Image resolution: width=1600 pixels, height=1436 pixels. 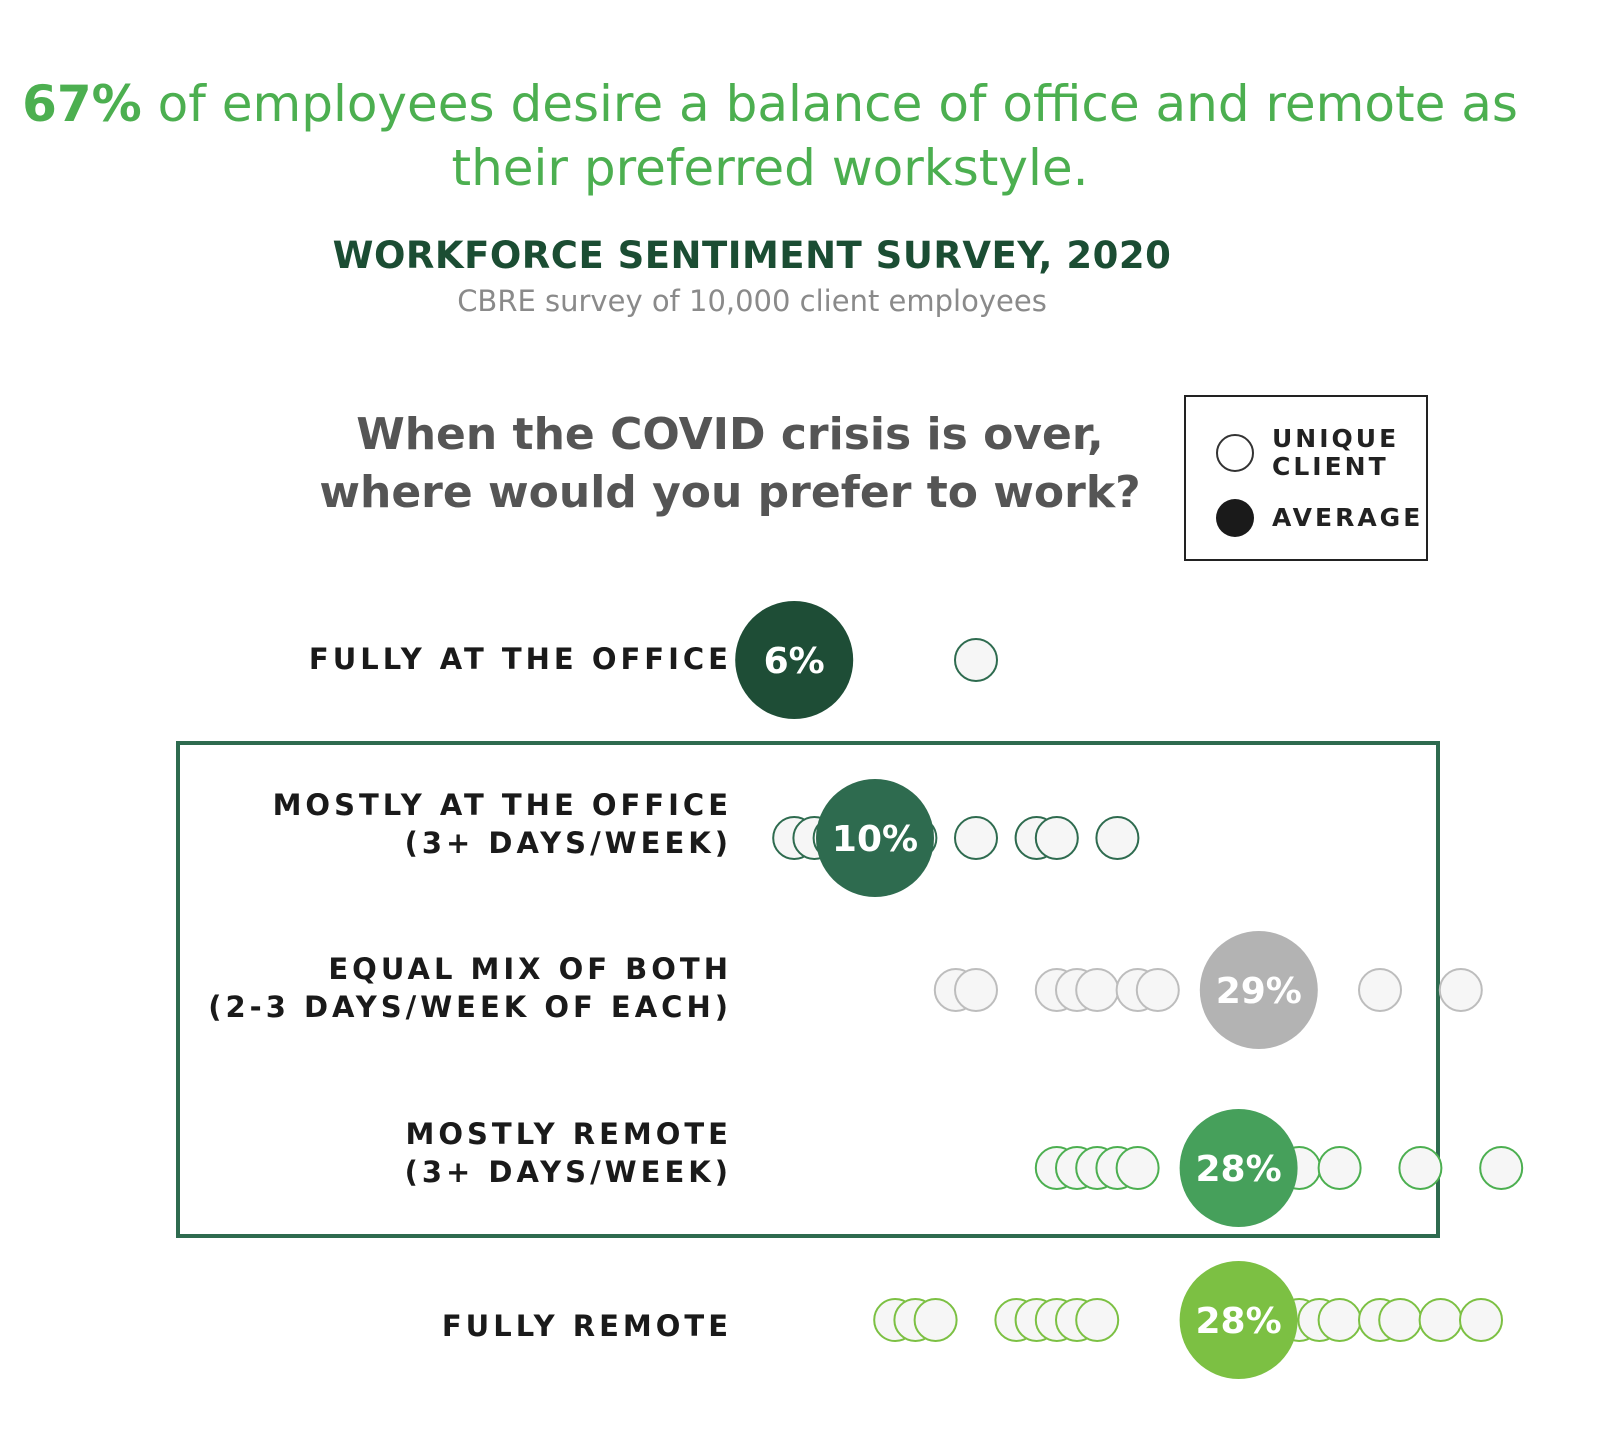 I want to click on legend-average-label: AVERAGE, so click(x=1348, y=517).